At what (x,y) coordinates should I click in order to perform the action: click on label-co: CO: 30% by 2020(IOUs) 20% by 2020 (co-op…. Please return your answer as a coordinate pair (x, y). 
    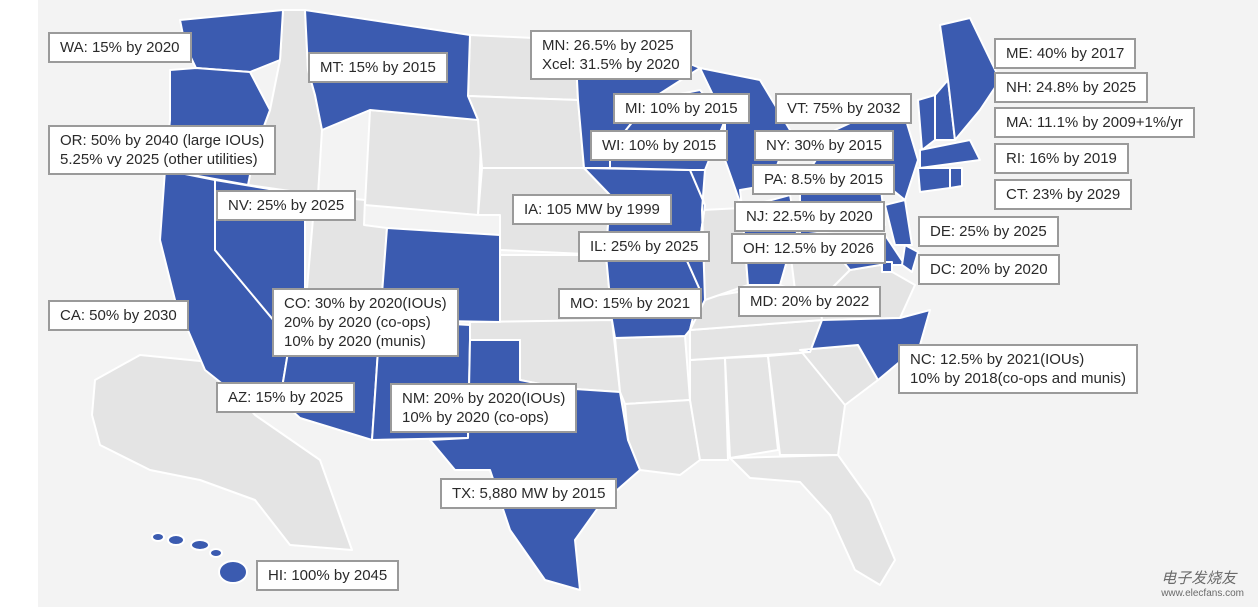
    Looking at the image, I should click on (365, 322).